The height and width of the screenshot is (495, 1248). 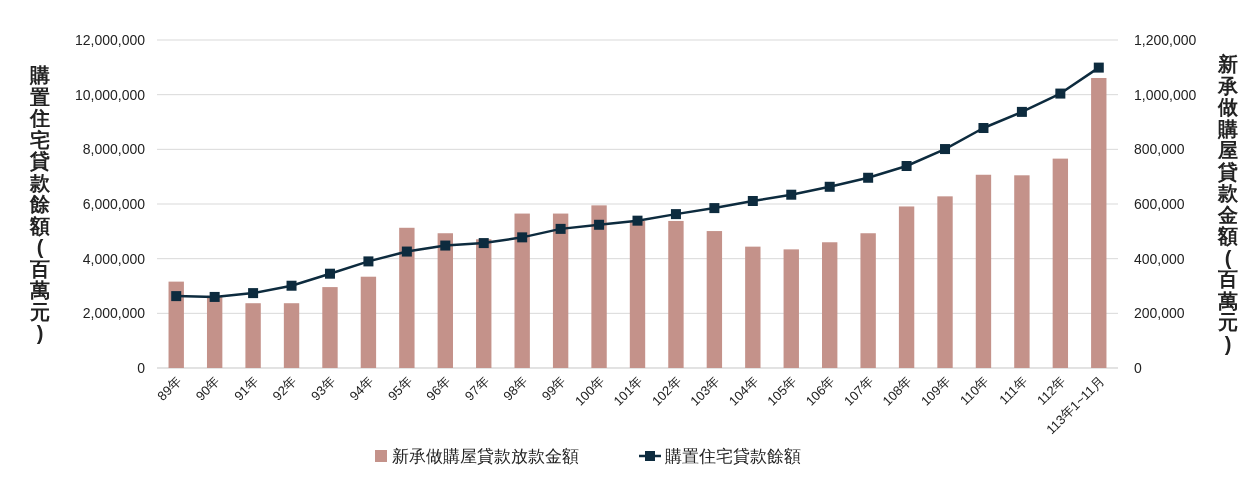 I want to click on x-tick-label: 93年, so click(x=323, y=388).